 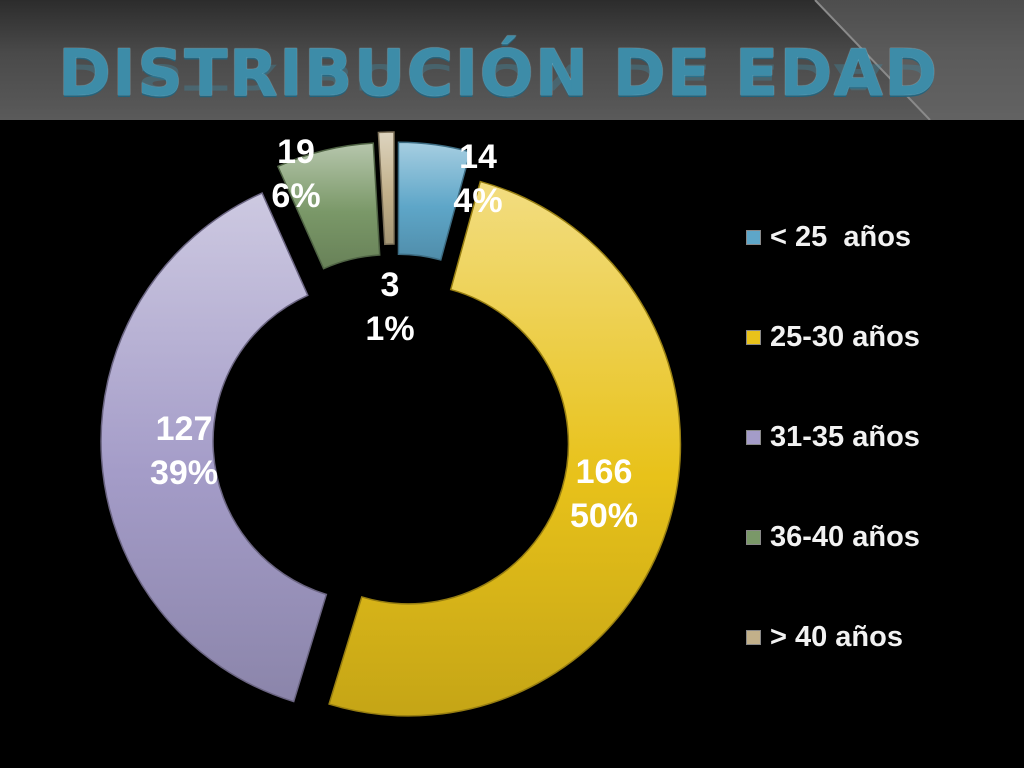 I want to click on data-label-percent-over-40: 1%, so click(x=389, y=329).